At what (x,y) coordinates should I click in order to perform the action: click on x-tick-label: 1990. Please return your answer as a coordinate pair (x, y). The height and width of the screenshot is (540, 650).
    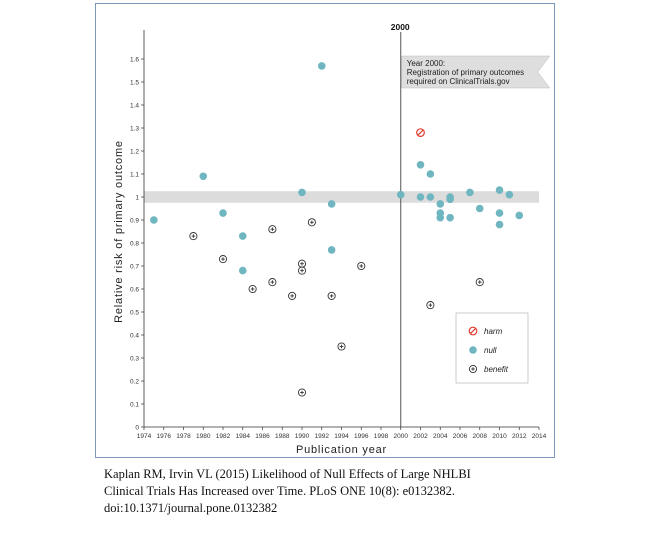
    Looking at the image, I should click on (302, 436).